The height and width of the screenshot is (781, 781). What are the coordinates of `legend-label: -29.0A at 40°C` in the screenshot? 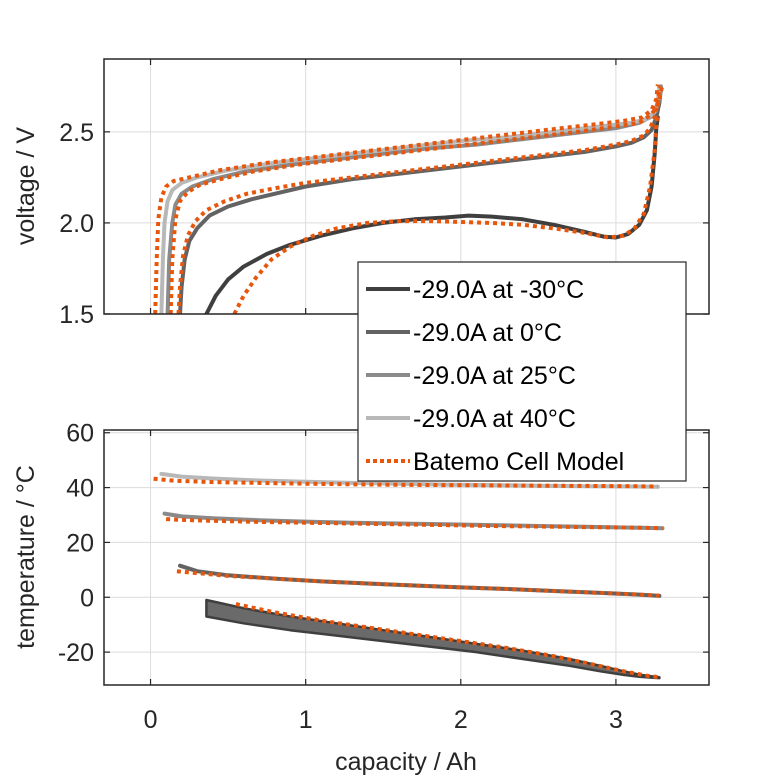 It's located at (494, 419).